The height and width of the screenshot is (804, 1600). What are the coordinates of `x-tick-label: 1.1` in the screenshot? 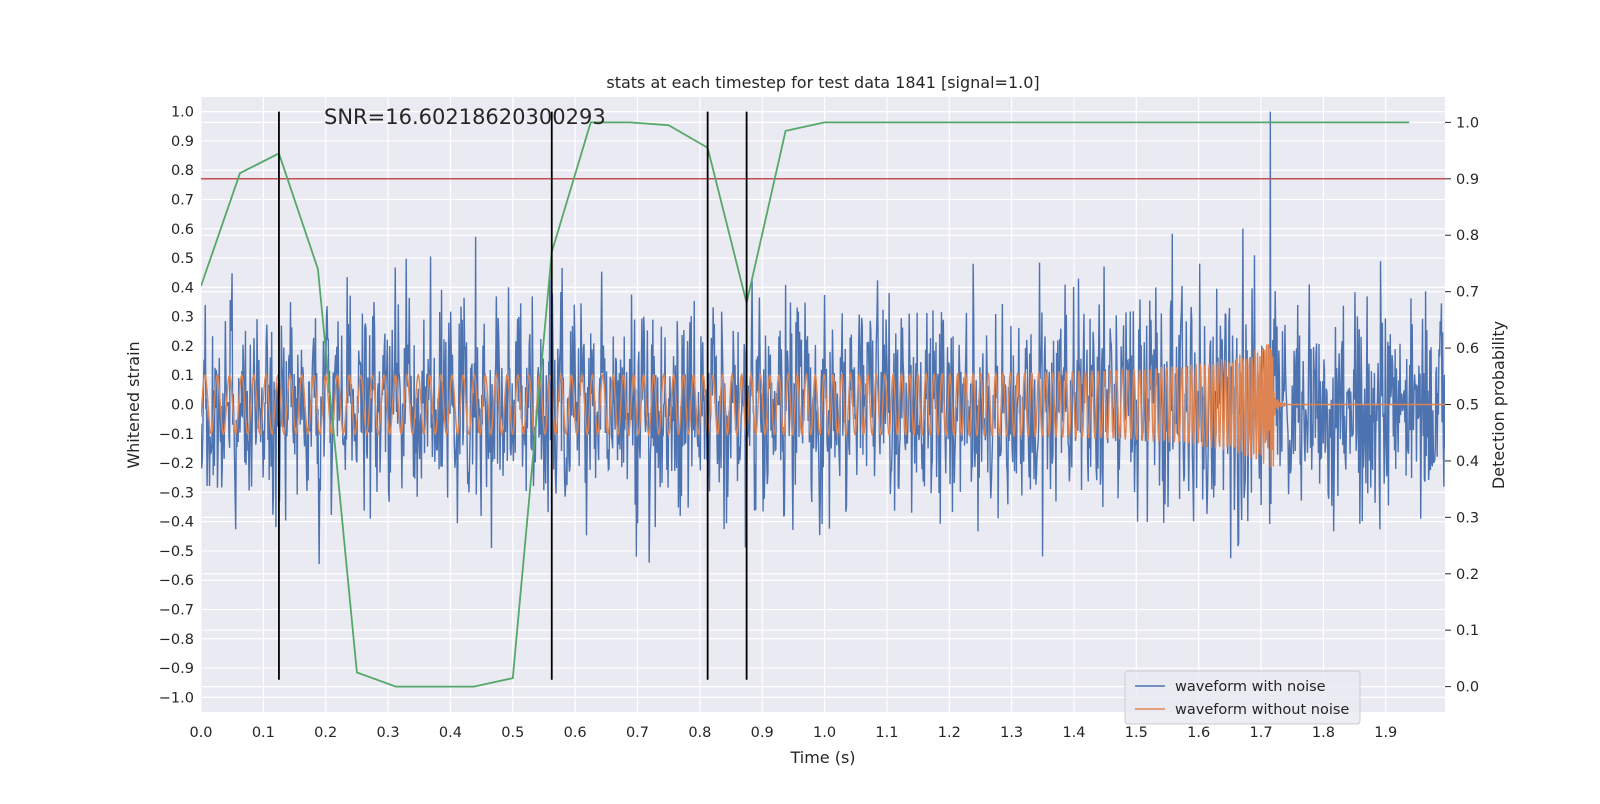 It's located at (886, 733).